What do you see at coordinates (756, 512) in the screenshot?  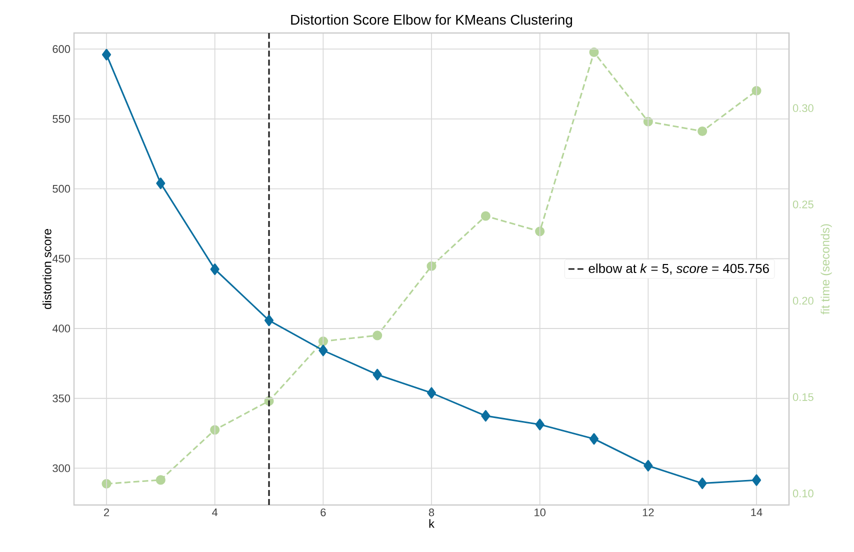 I see `x-tick-label: 14` at bounding box center [756, 512].